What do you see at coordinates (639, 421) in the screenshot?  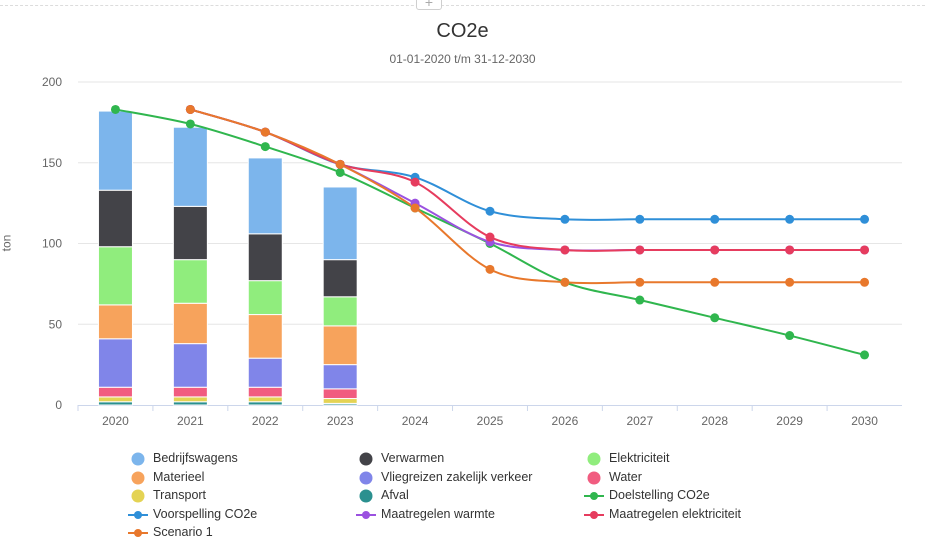 I see `x-tick-label: 2027` at bounding box center [639, 421].